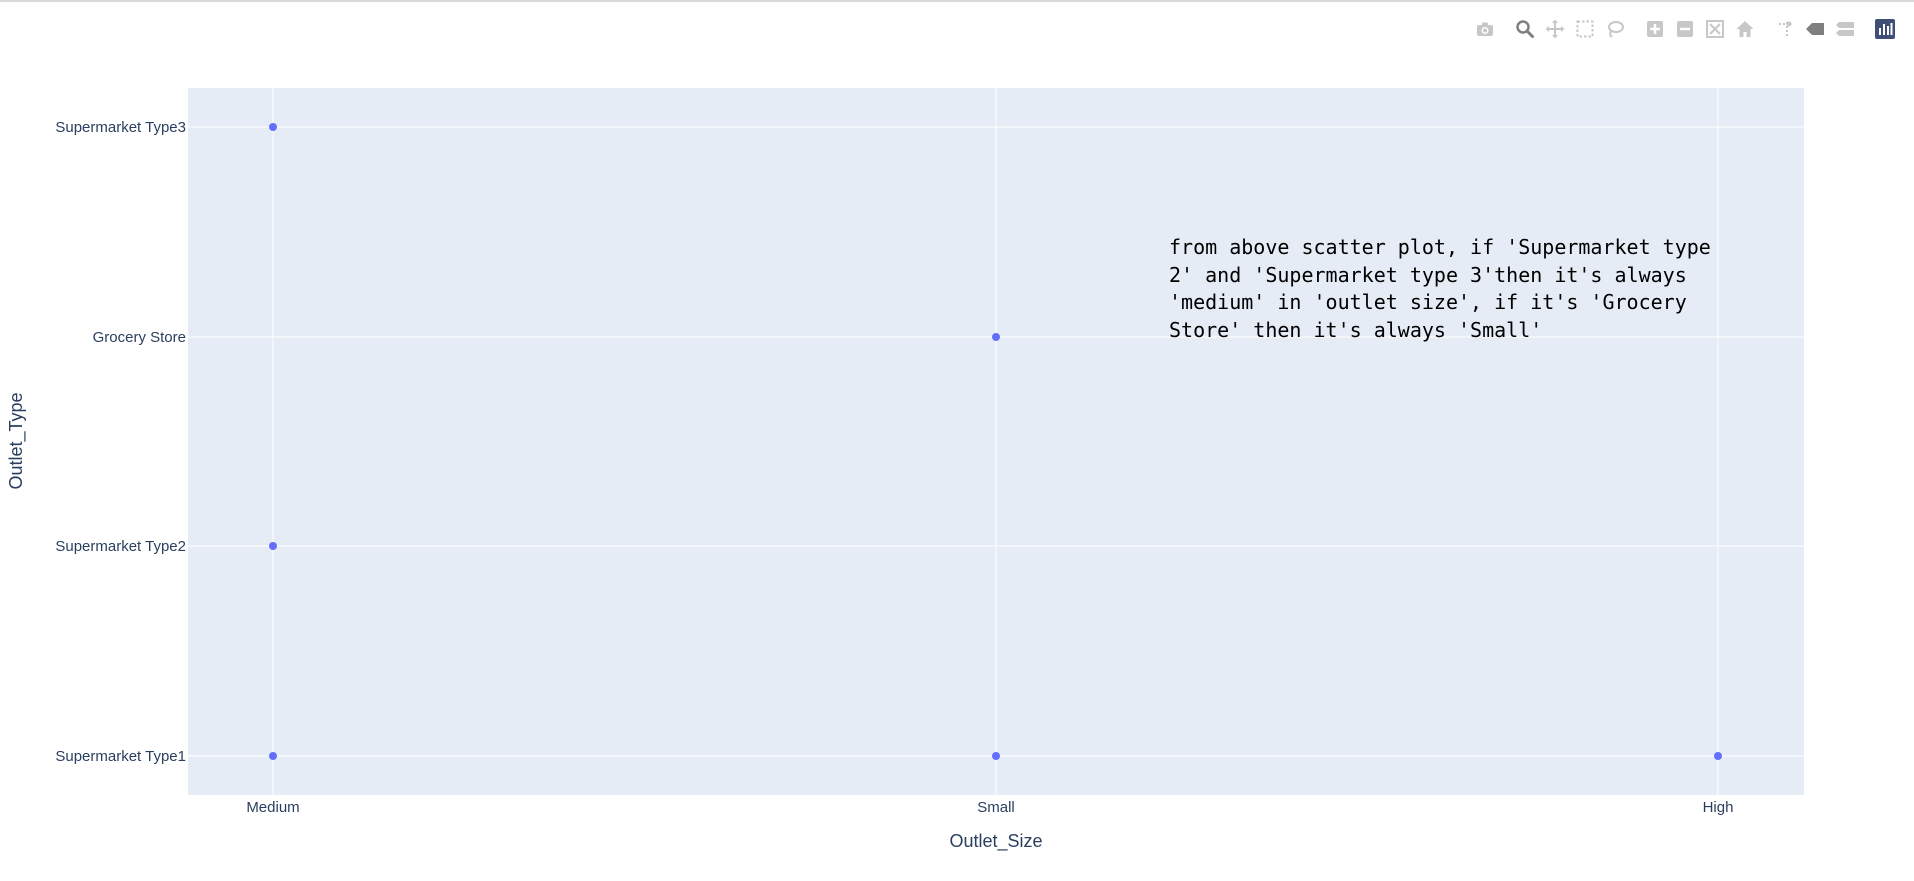 The height and width of the screenshot is (881, 1914). What do you see at coordinates (120, 546) in the screenshot?
I see `y-tick-label: Supermarket Type2` at bounding box center [120, 546].